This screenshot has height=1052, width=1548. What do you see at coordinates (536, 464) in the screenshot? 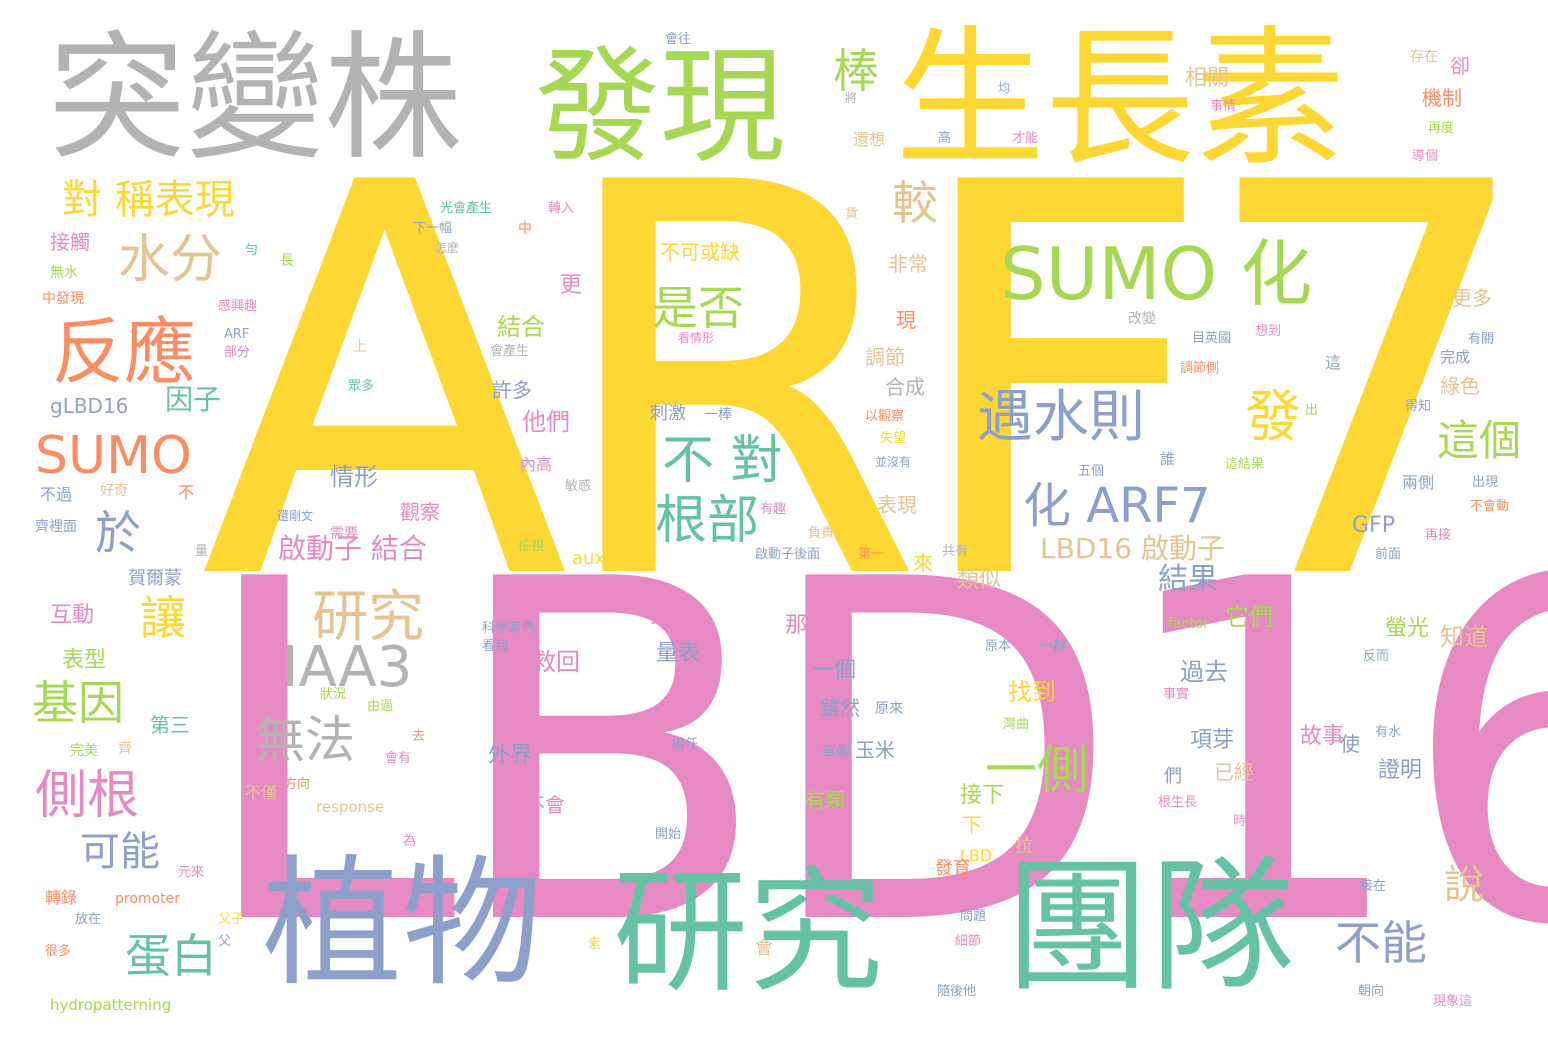
I see `word: 內高` at bounding box center [536, 464].